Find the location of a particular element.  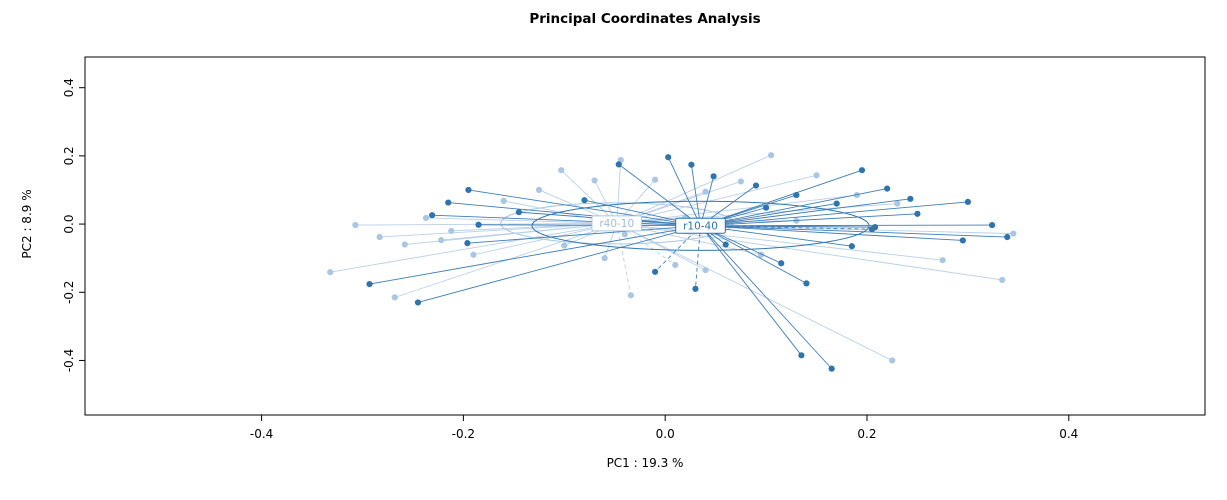

group-ellipse is located at coordinates (617, 223).